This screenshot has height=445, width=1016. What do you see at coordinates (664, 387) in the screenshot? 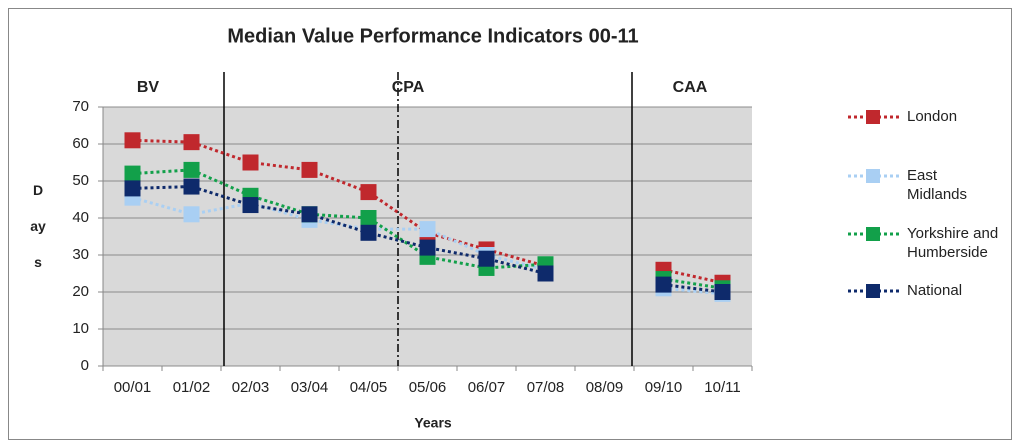
I see `x-tick-label: 09/10` at bounding box center [664, 387].